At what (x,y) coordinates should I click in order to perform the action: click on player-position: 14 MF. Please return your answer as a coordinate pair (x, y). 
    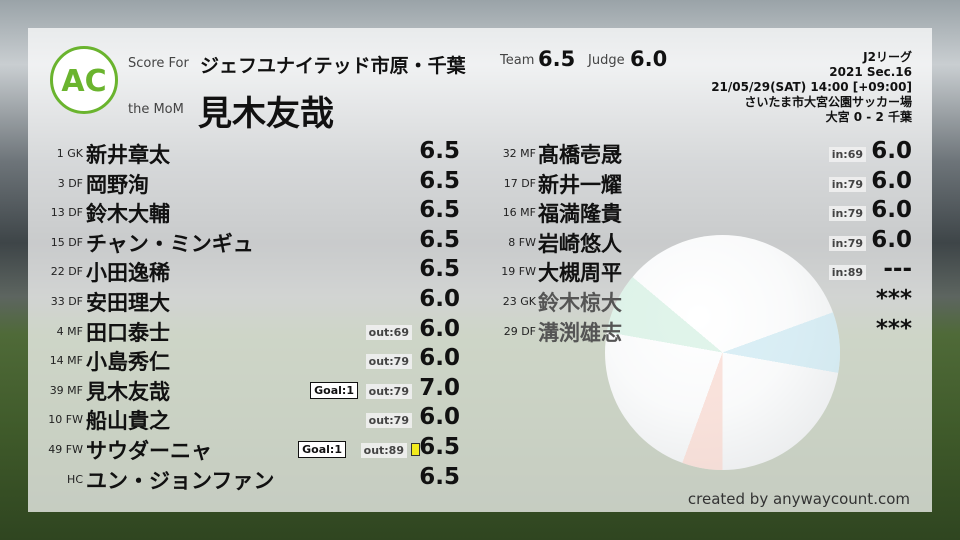
    Looking at the image, I should click on (66, 361).